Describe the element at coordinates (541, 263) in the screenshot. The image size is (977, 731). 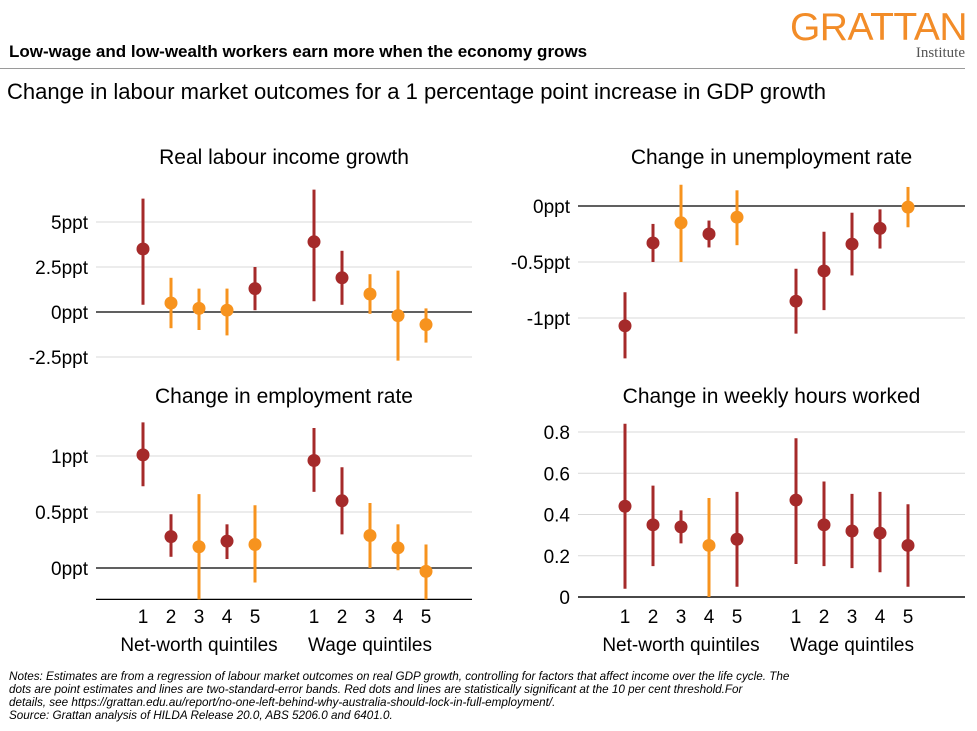
I see `y-tick-label: -0.5ppt` at that location.